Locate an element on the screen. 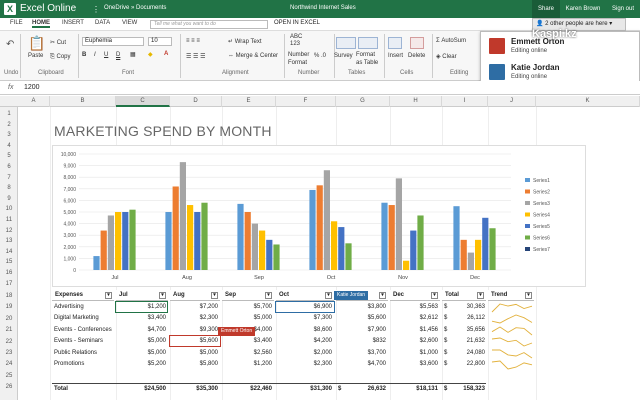  presence-user-name: Emmett Orton is located at coordinates (538, 41).